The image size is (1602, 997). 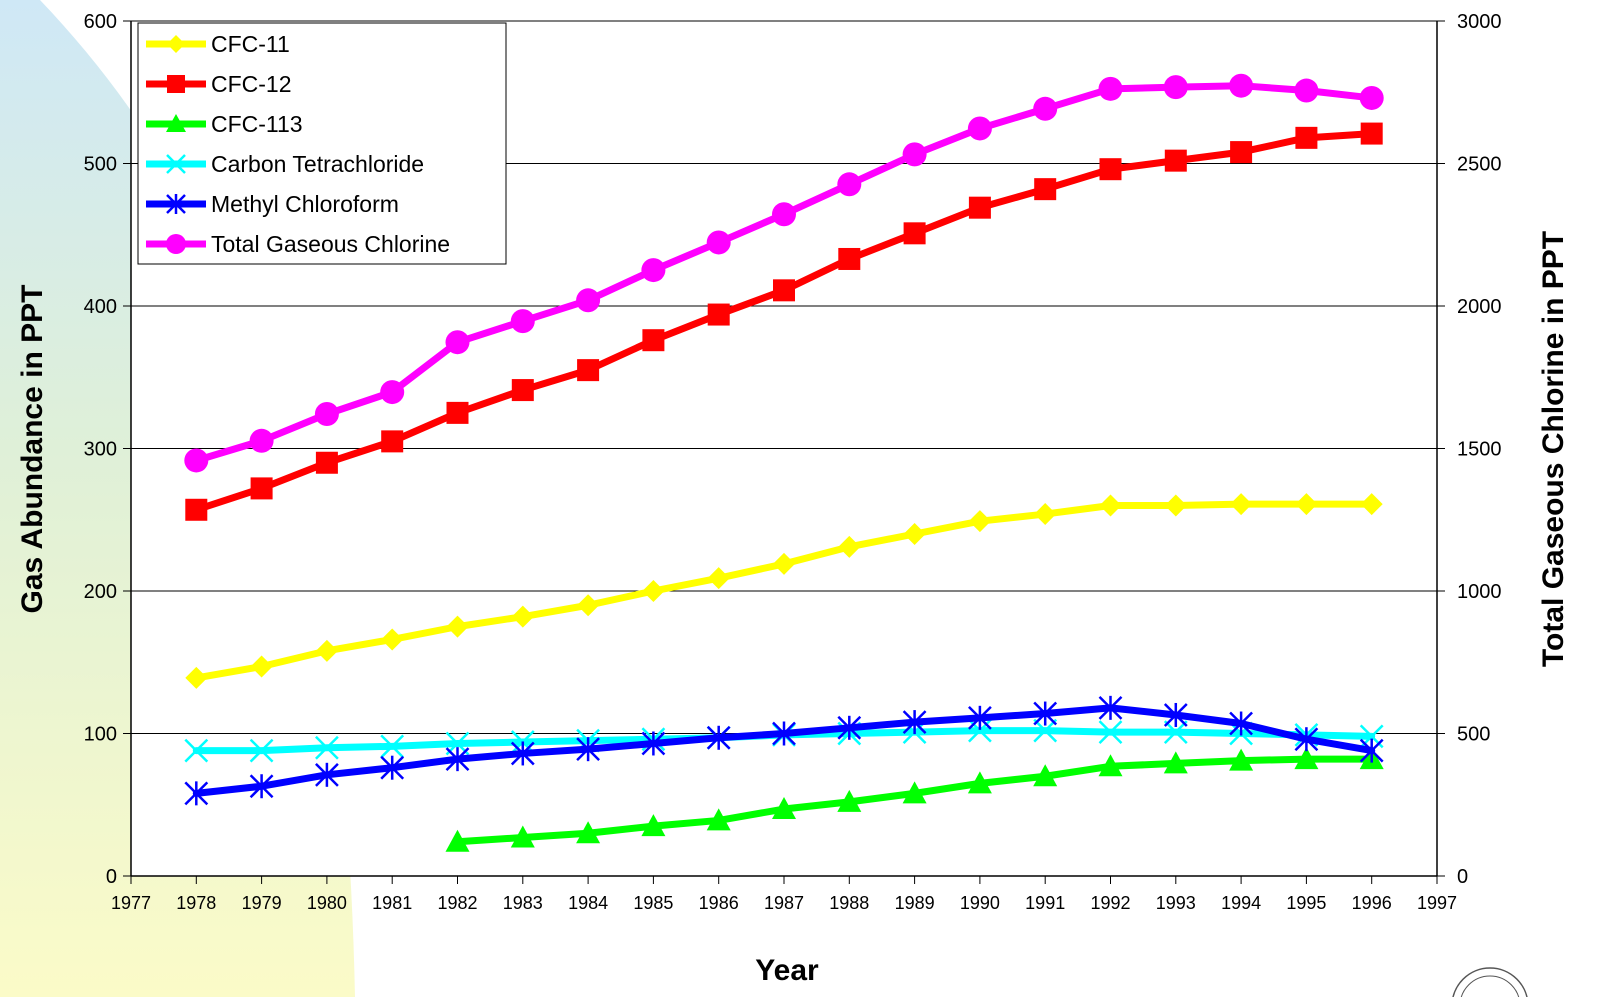 What do you see at coordinates (784, 903) in the screenshot?
I see `x-tick-label: 1987` at bounding box center [784, 903].